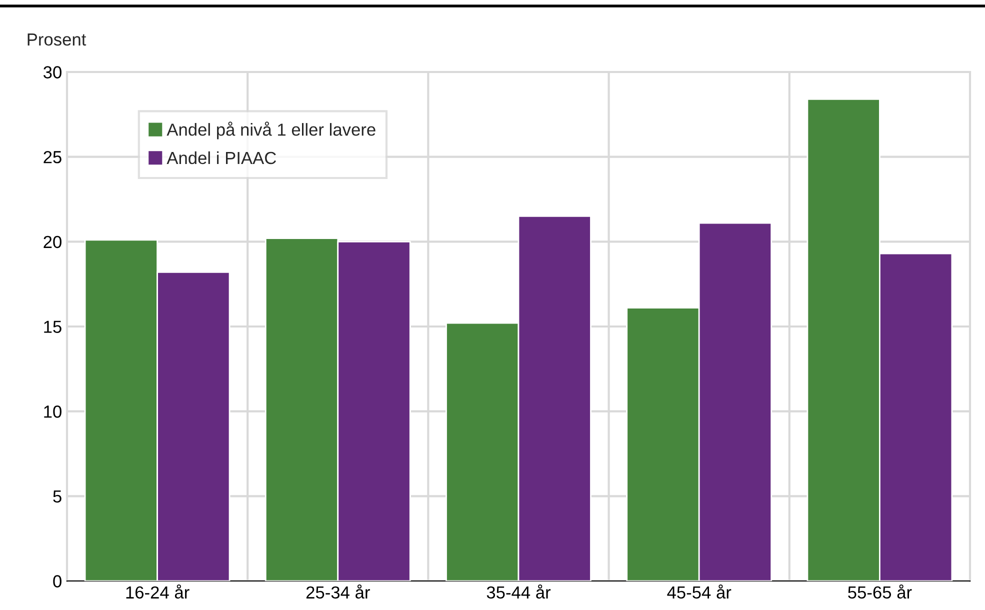 This screenshot has width=985, height=610. What do you see at coordinates (880, 591) in the screenshot?
I see `x-tick-label: 55-65 år` at bounding box center [880, 591].